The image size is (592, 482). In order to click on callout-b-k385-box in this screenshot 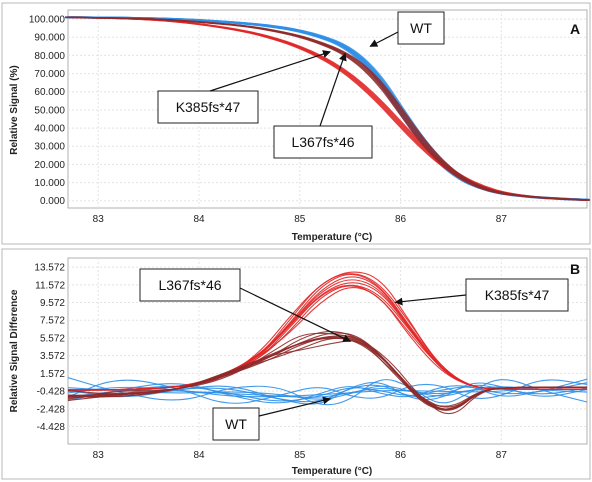, I will do `click(517, 295)`.